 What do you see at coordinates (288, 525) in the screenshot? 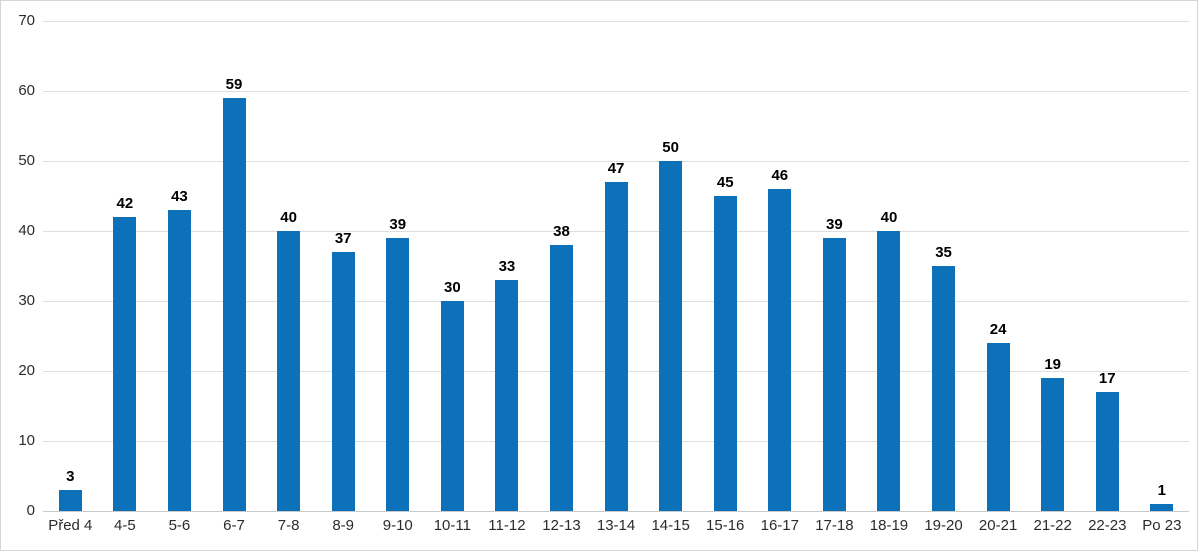
I see `x-tick-label: 7-8` at bounding box center [288, 525].